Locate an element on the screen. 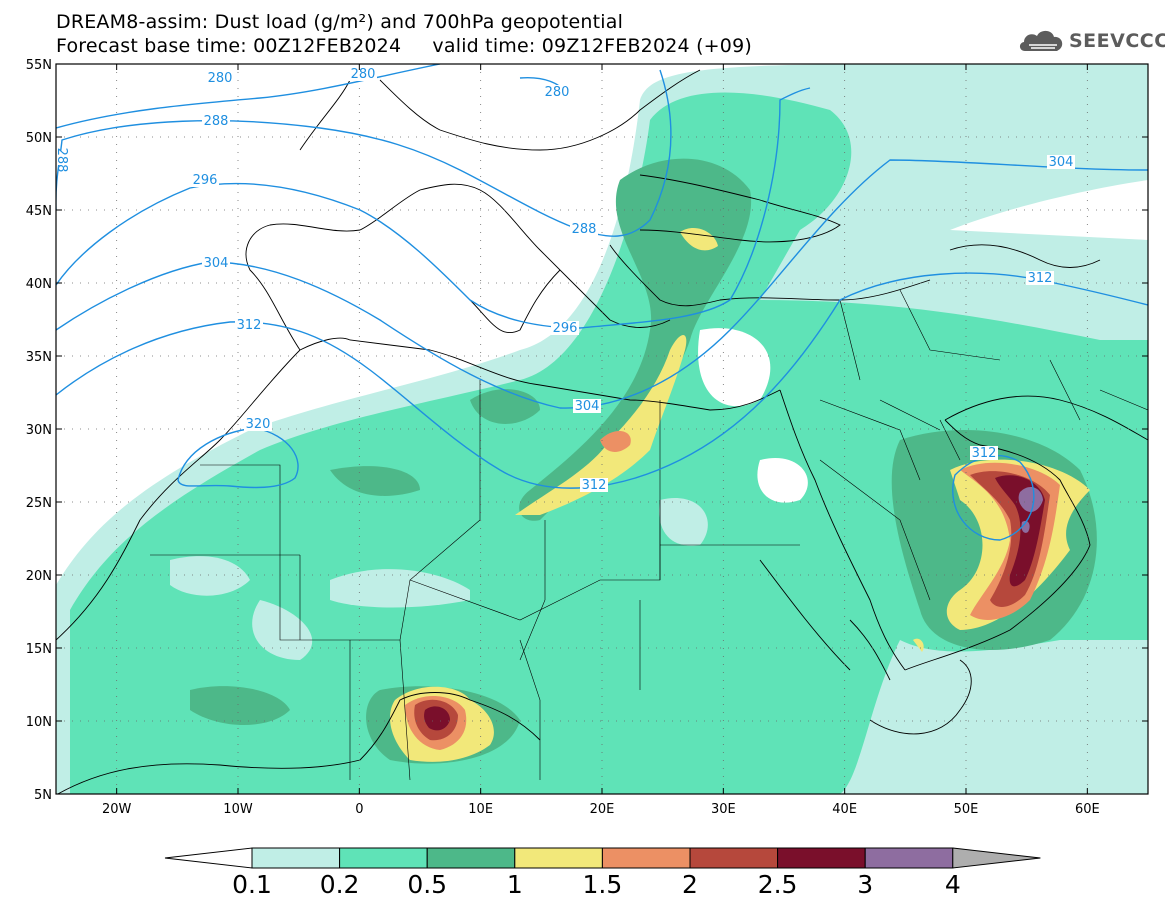 The width and height of the screenshot is (1165, 907). lat-tick-label: 30N is located at coordinates (39, 430).